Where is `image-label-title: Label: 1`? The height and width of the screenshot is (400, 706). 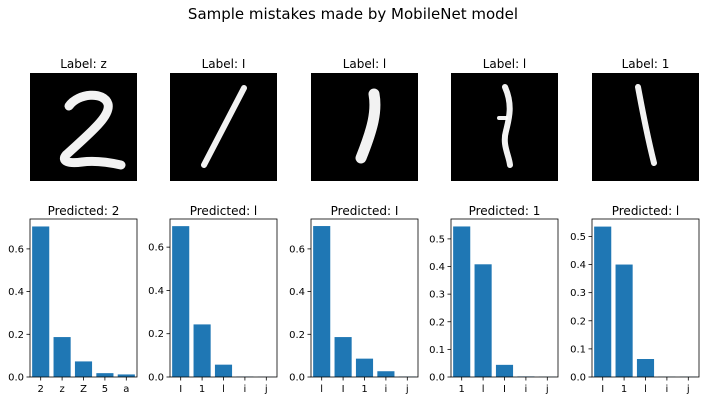 image-label-title: Label: 1 is located at coordinates (646, 64).